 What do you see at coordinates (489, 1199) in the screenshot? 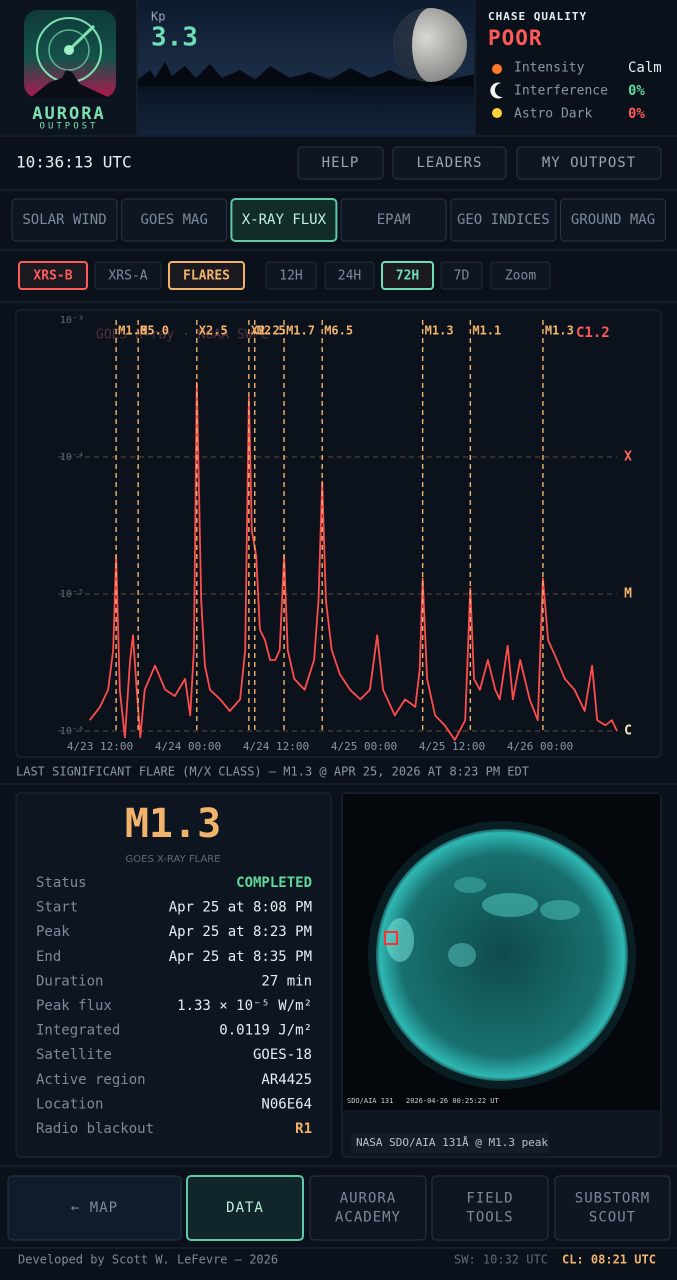
I see `nav-label: FIELD` at bounding box center [489, 1199].